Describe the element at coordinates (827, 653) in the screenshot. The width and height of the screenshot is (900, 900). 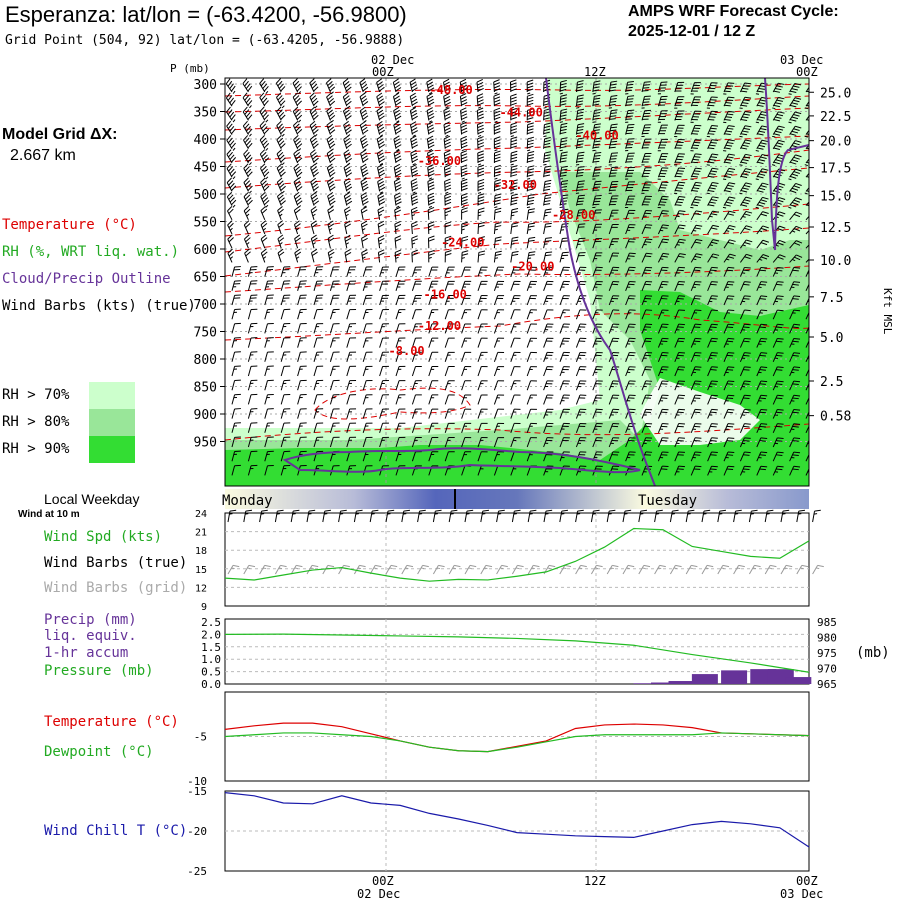
I see `pressure-tick-label: 975` at that location.